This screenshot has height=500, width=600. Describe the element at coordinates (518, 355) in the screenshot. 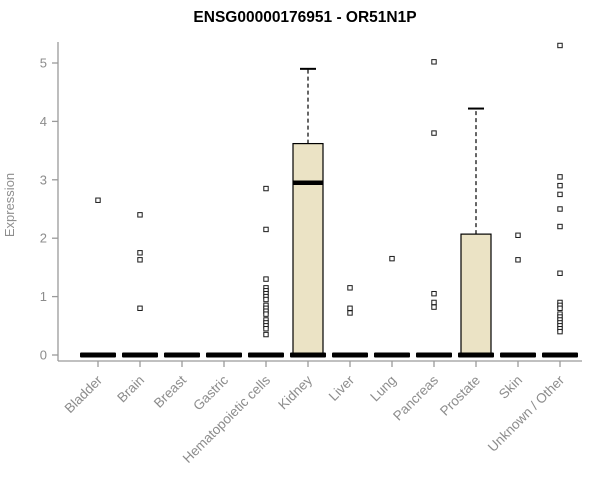

I see `zero-median-bar-skin` at that location.